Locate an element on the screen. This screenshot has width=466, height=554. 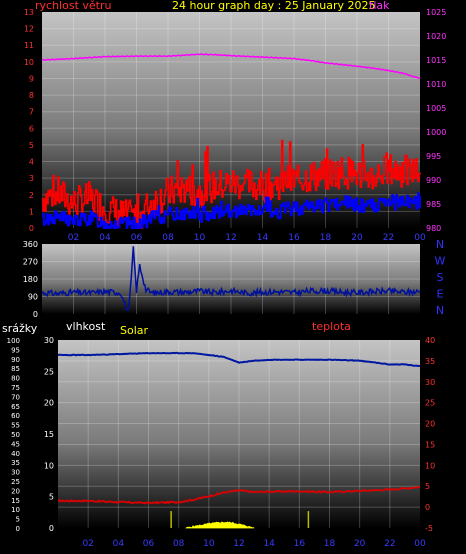
pressure-line is located at coordinates (231, 66).